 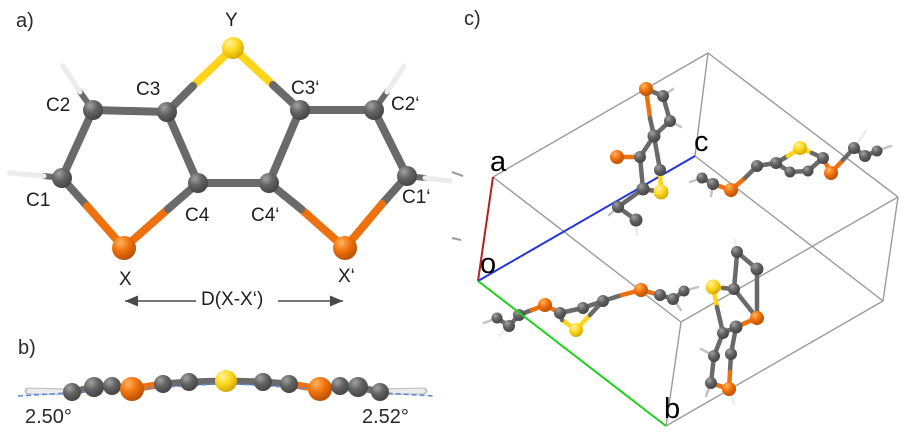 What do you see at coordinates (48, 417) in the screenshot?
I see `torsion-angle-left: 2.50°` at bounding box center [48, 417].